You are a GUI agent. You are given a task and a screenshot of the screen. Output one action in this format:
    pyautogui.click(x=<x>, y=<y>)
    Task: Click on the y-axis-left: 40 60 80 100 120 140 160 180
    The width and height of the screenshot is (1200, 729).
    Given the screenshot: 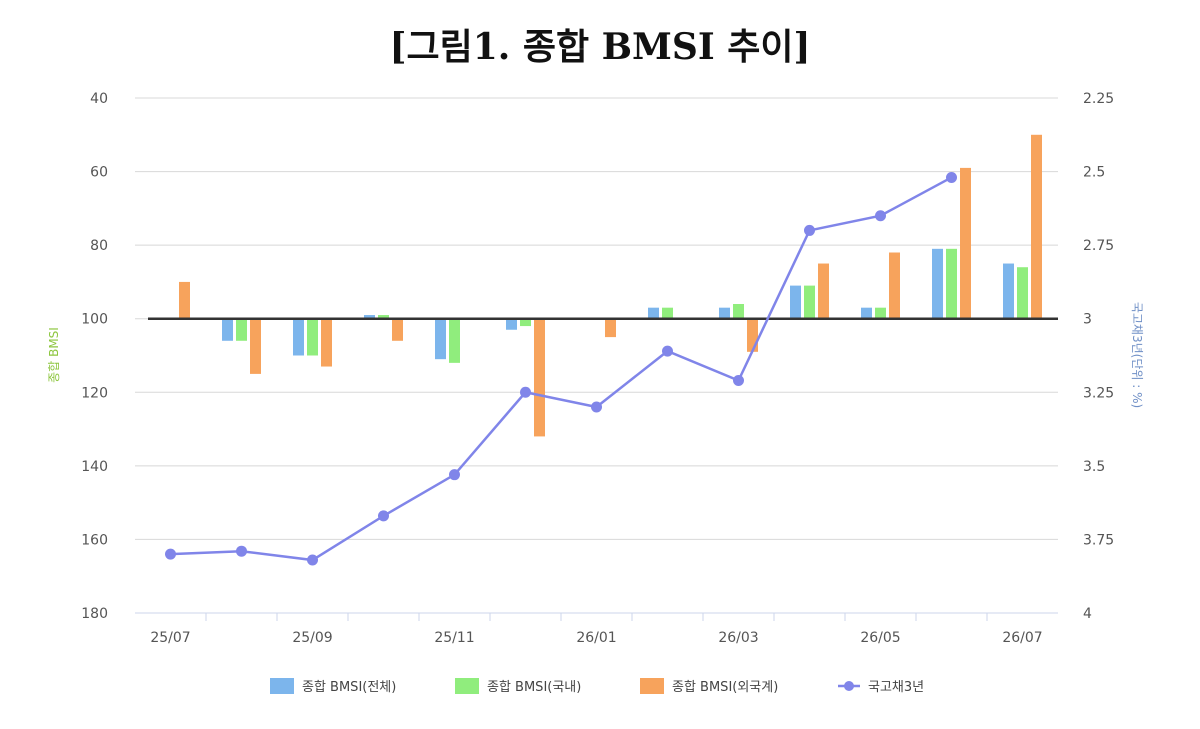 What is the action you would take?
    pyautogui.click(x=94, y=356)
    